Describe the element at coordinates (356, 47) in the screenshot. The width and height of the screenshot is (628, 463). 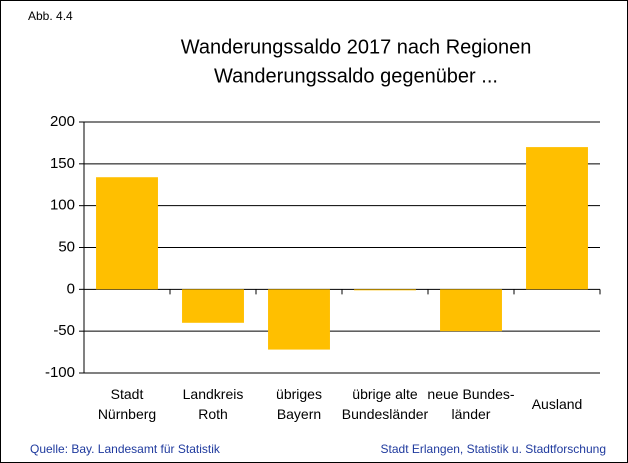
I see `chart-title: Wanderungssaldo 2017 nach Regionen` at that location.